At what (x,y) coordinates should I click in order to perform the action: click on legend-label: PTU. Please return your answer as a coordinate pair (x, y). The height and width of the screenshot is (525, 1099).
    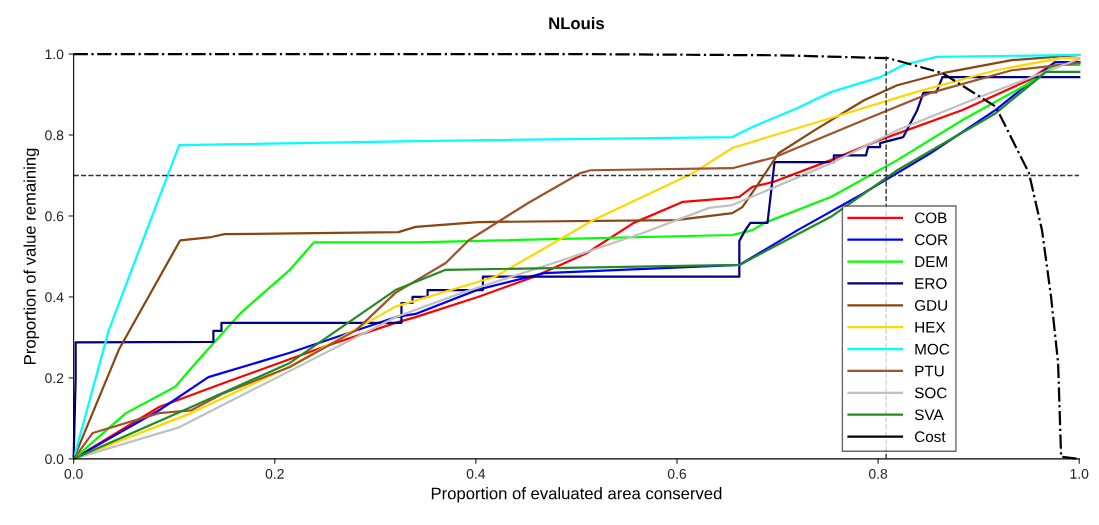
    Looking at the image, I should click on (929, 371).